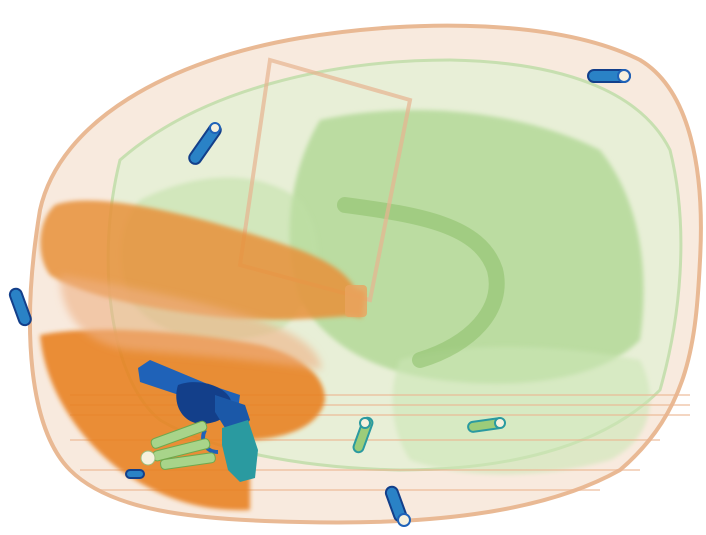 This screenshot has height=535, width=706. Describe the element at coordinates (191, 322) in the screenshot. I see `bottle-shadow` at that location.